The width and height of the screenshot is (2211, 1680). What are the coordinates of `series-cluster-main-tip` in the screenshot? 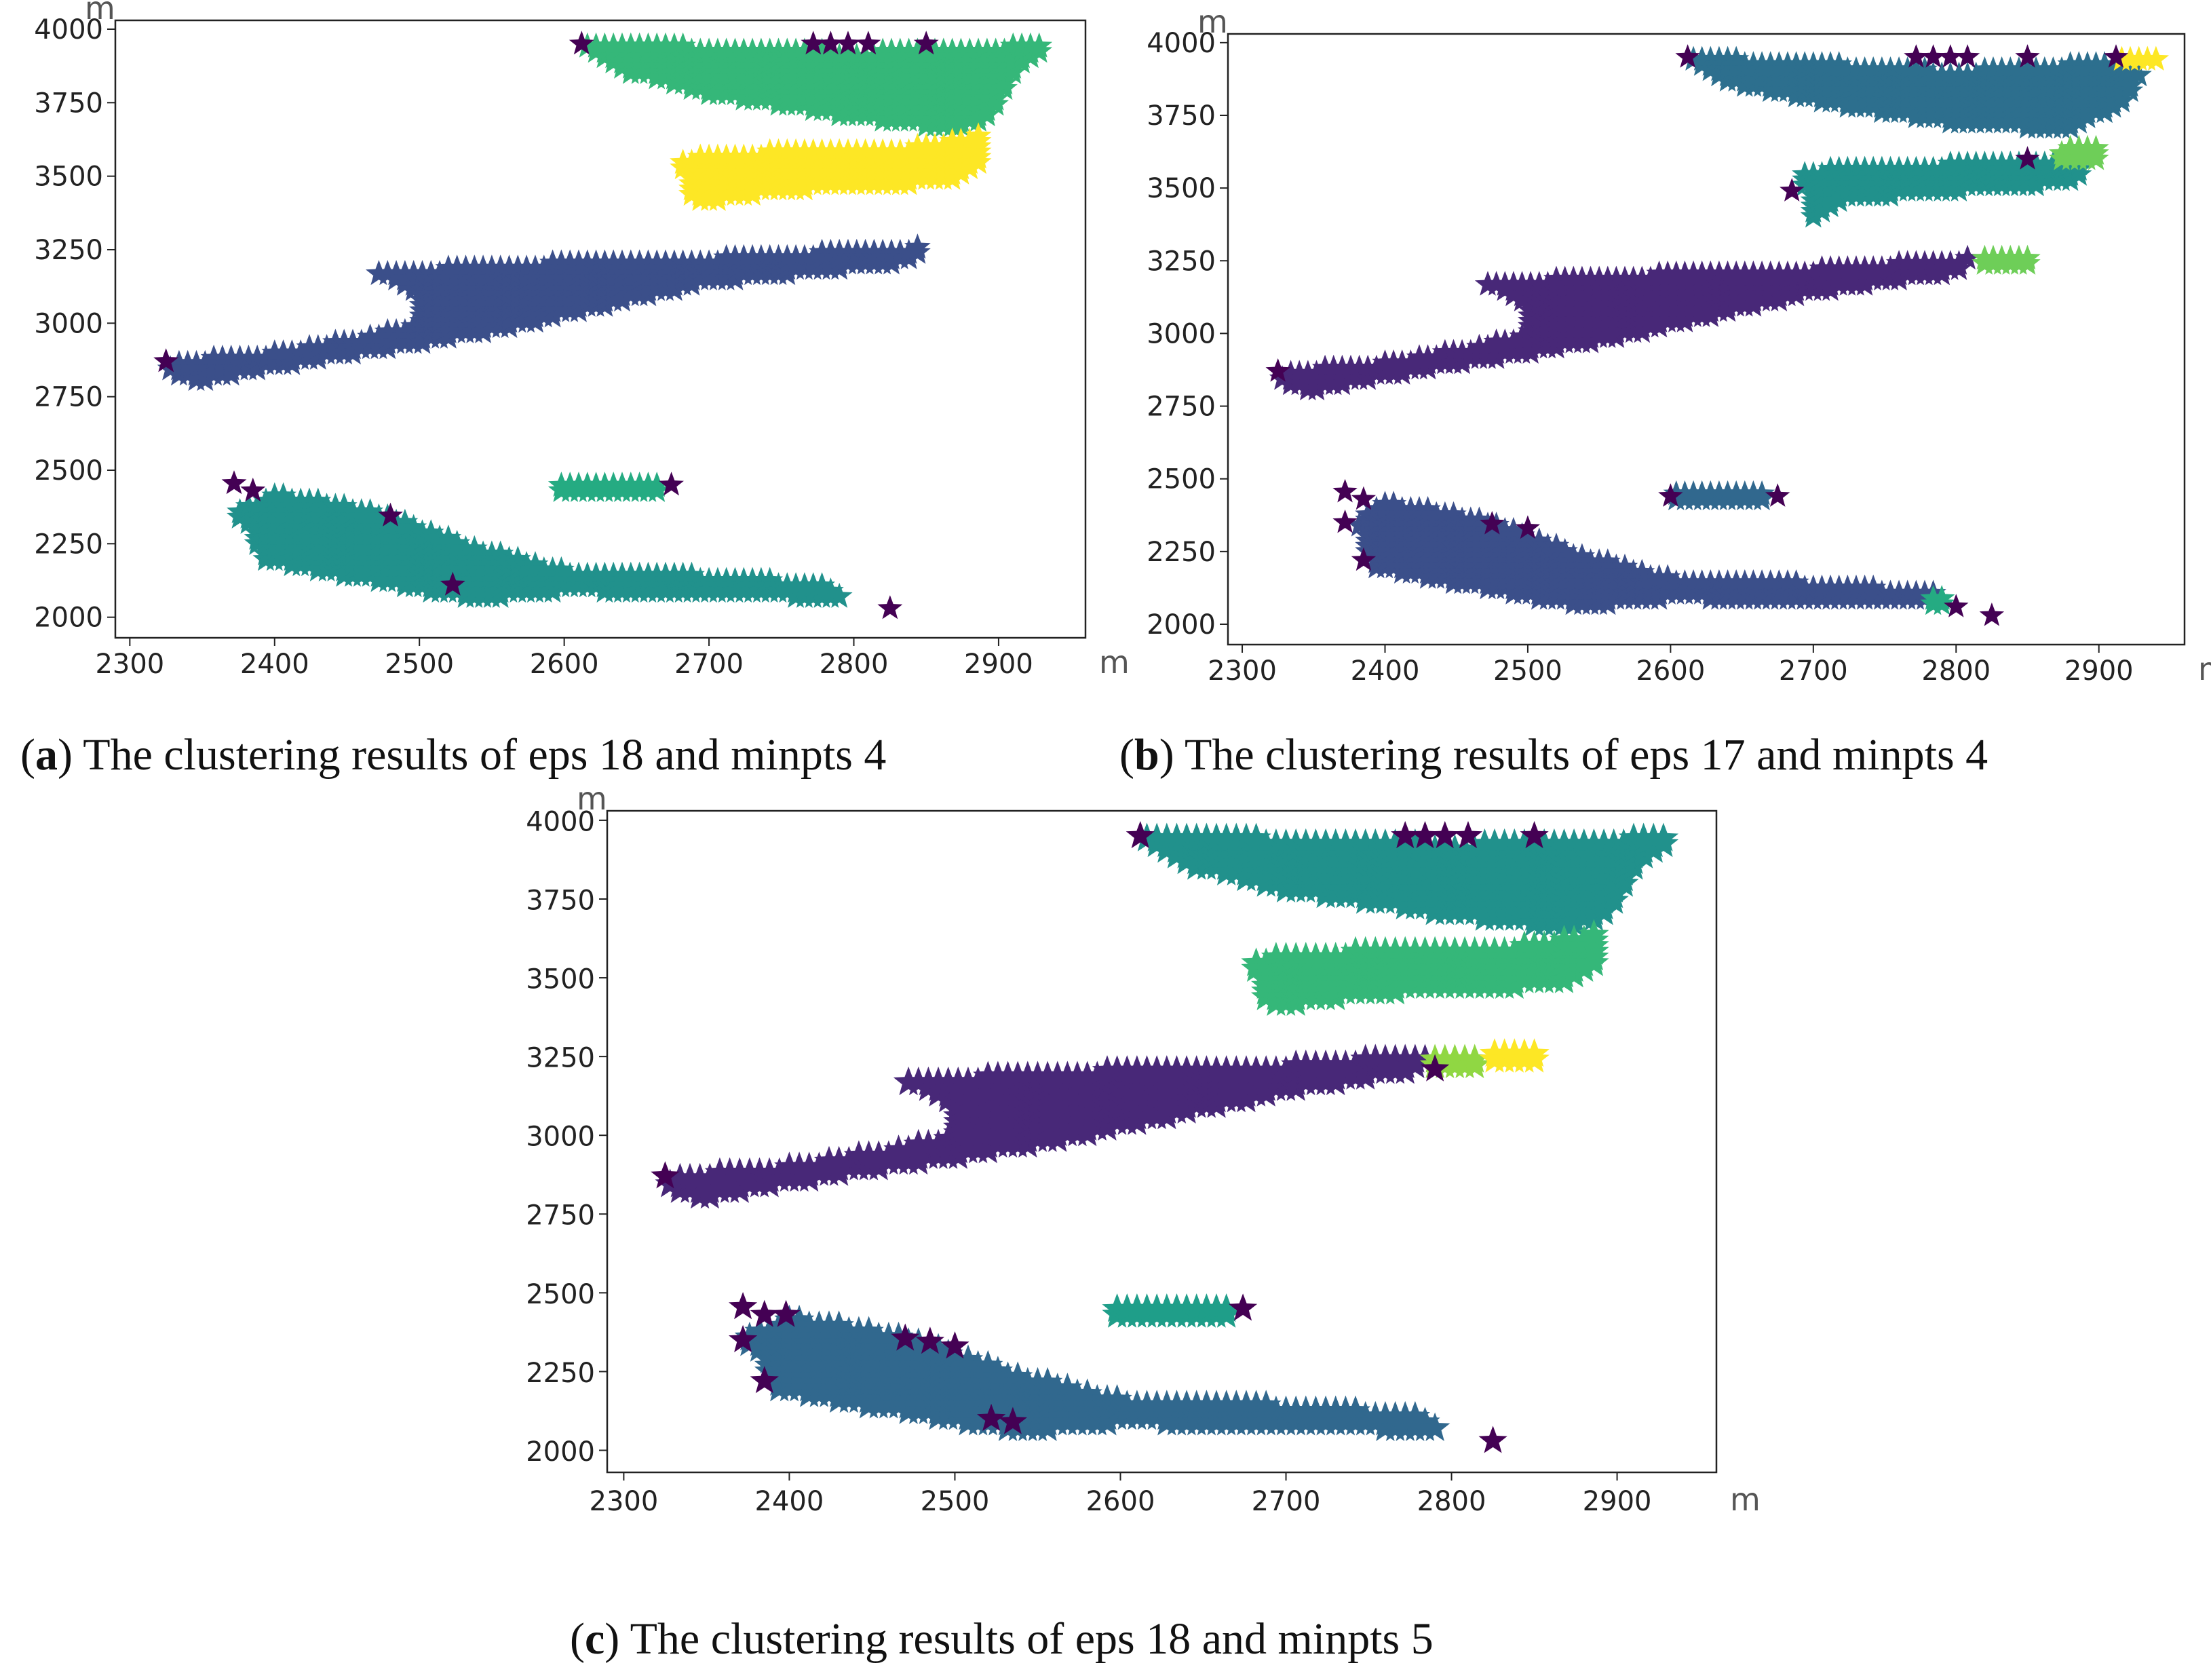 It's located at (2006, 259).